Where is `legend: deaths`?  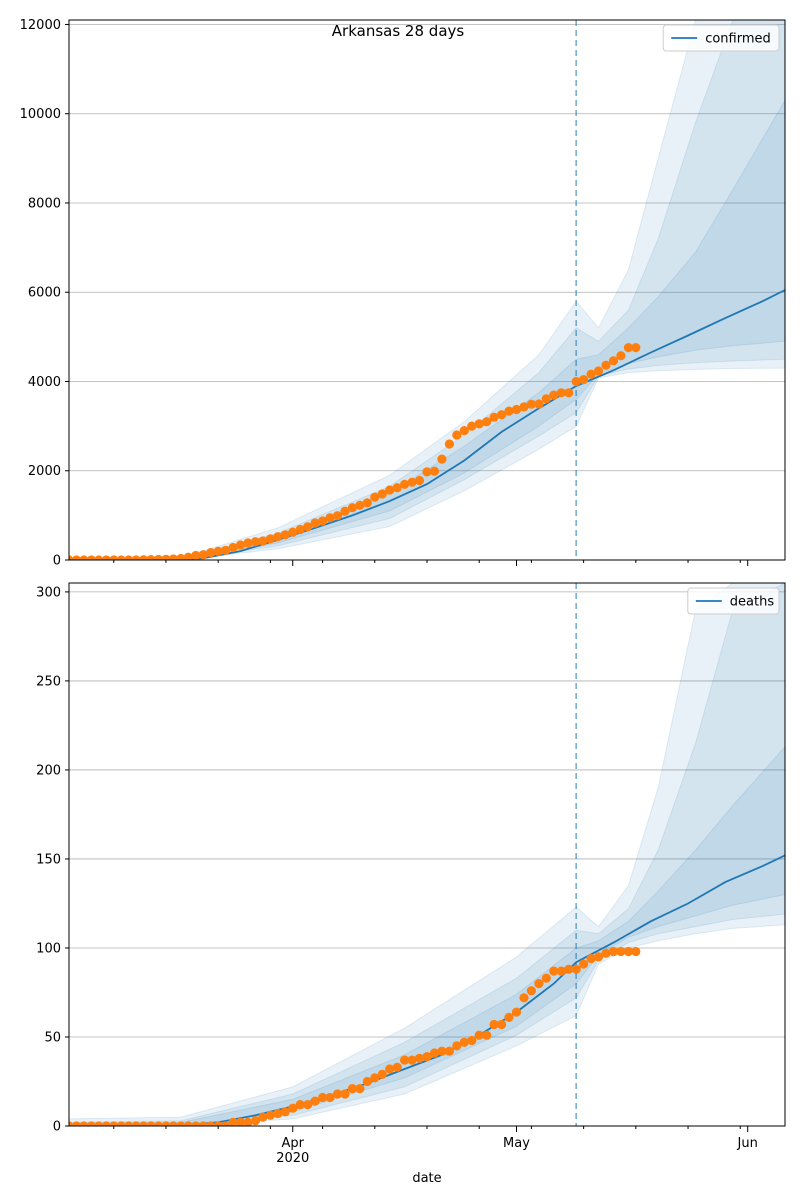
legend: deaths is located at coordinates (733, 601).